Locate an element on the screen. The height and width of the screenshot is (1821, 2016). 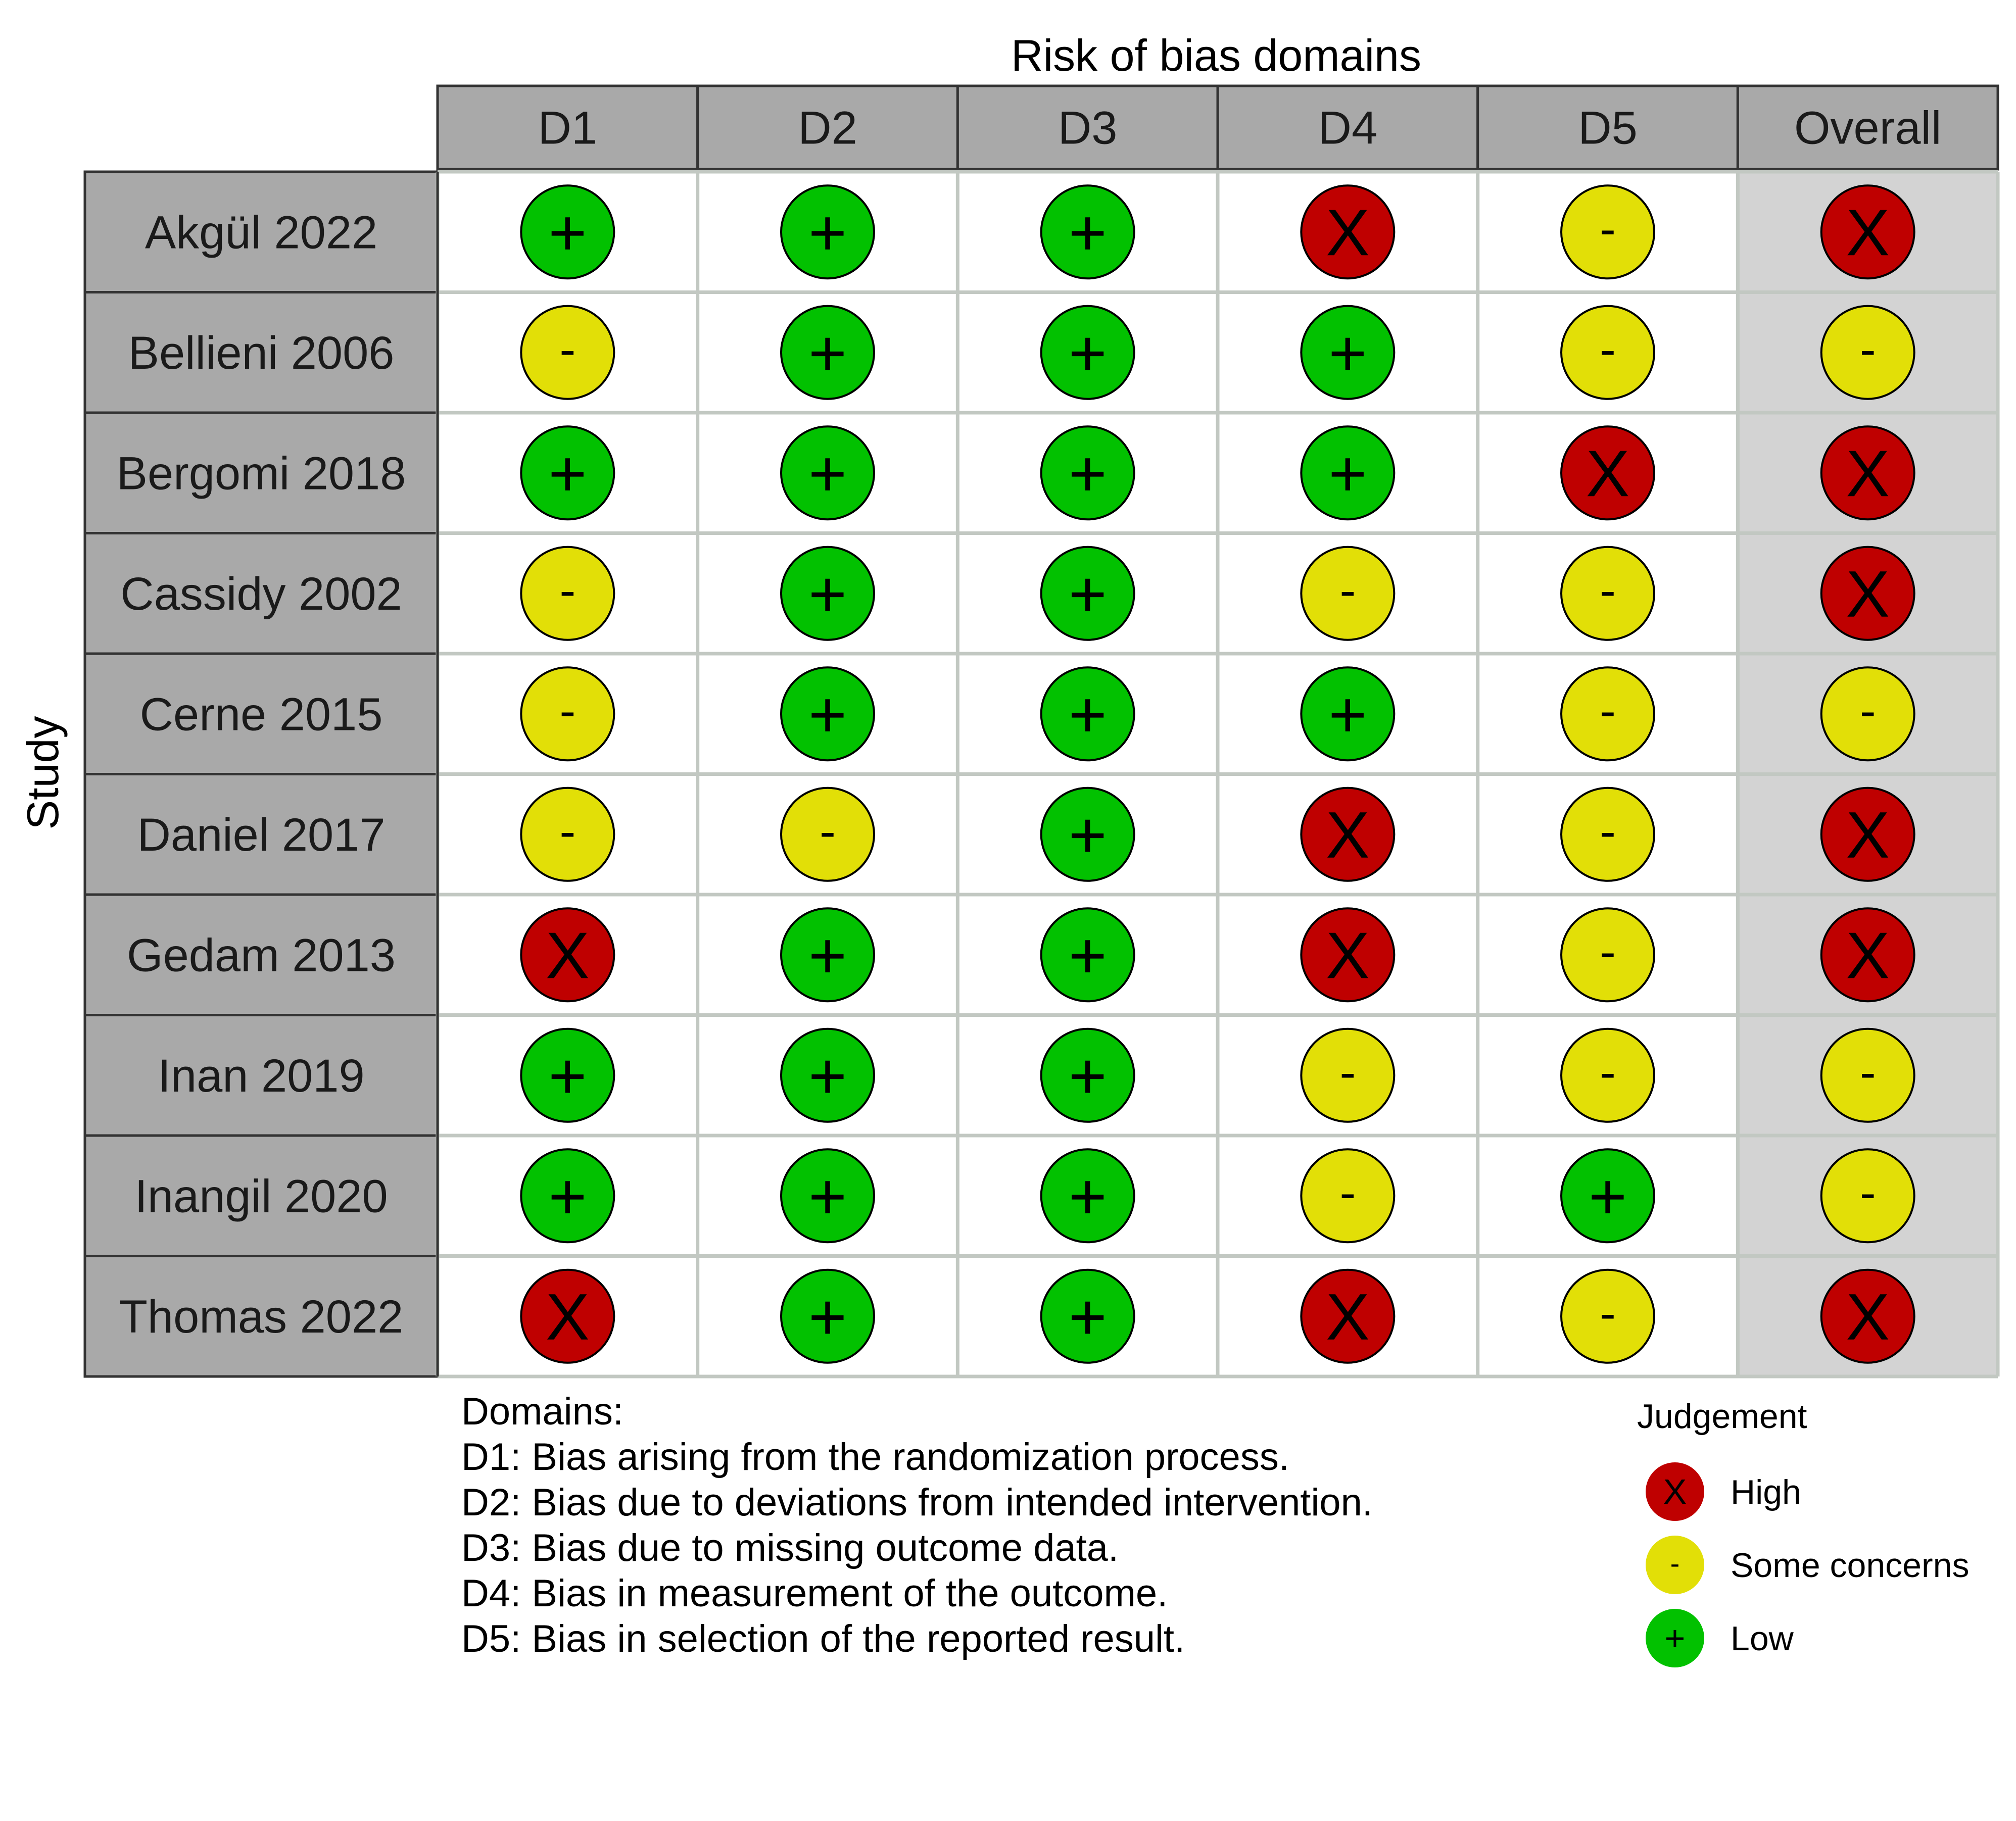
study-label: Bellieni 2006 is located at coordinates (261, 353).